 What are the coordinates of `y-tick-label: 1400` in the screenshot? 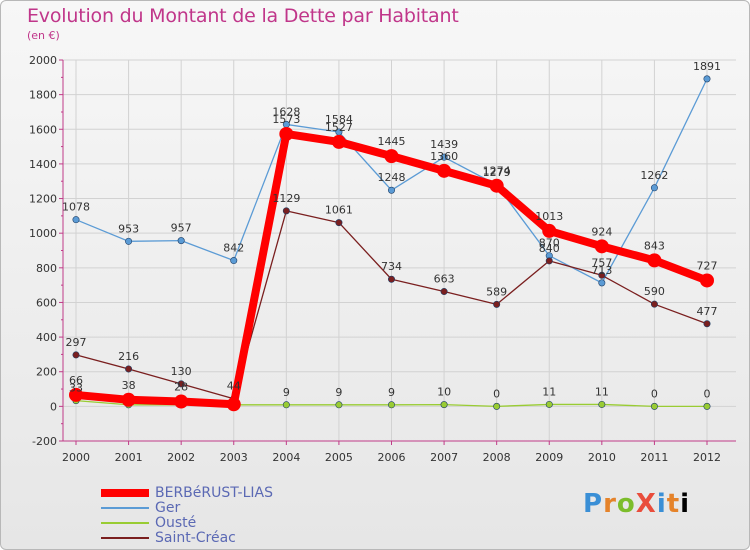 It's located at (43, 164).